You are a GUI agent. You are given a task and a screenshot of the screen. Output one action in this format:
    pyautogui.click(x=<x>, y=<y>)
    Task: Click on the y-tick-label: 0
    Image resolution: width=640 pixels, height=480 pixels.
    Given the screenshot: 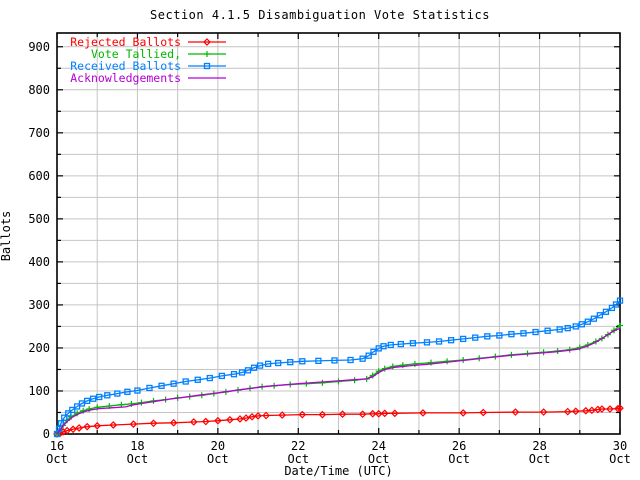 What is the action you would take?
    pyautogui.click(x=46, y=434)
    